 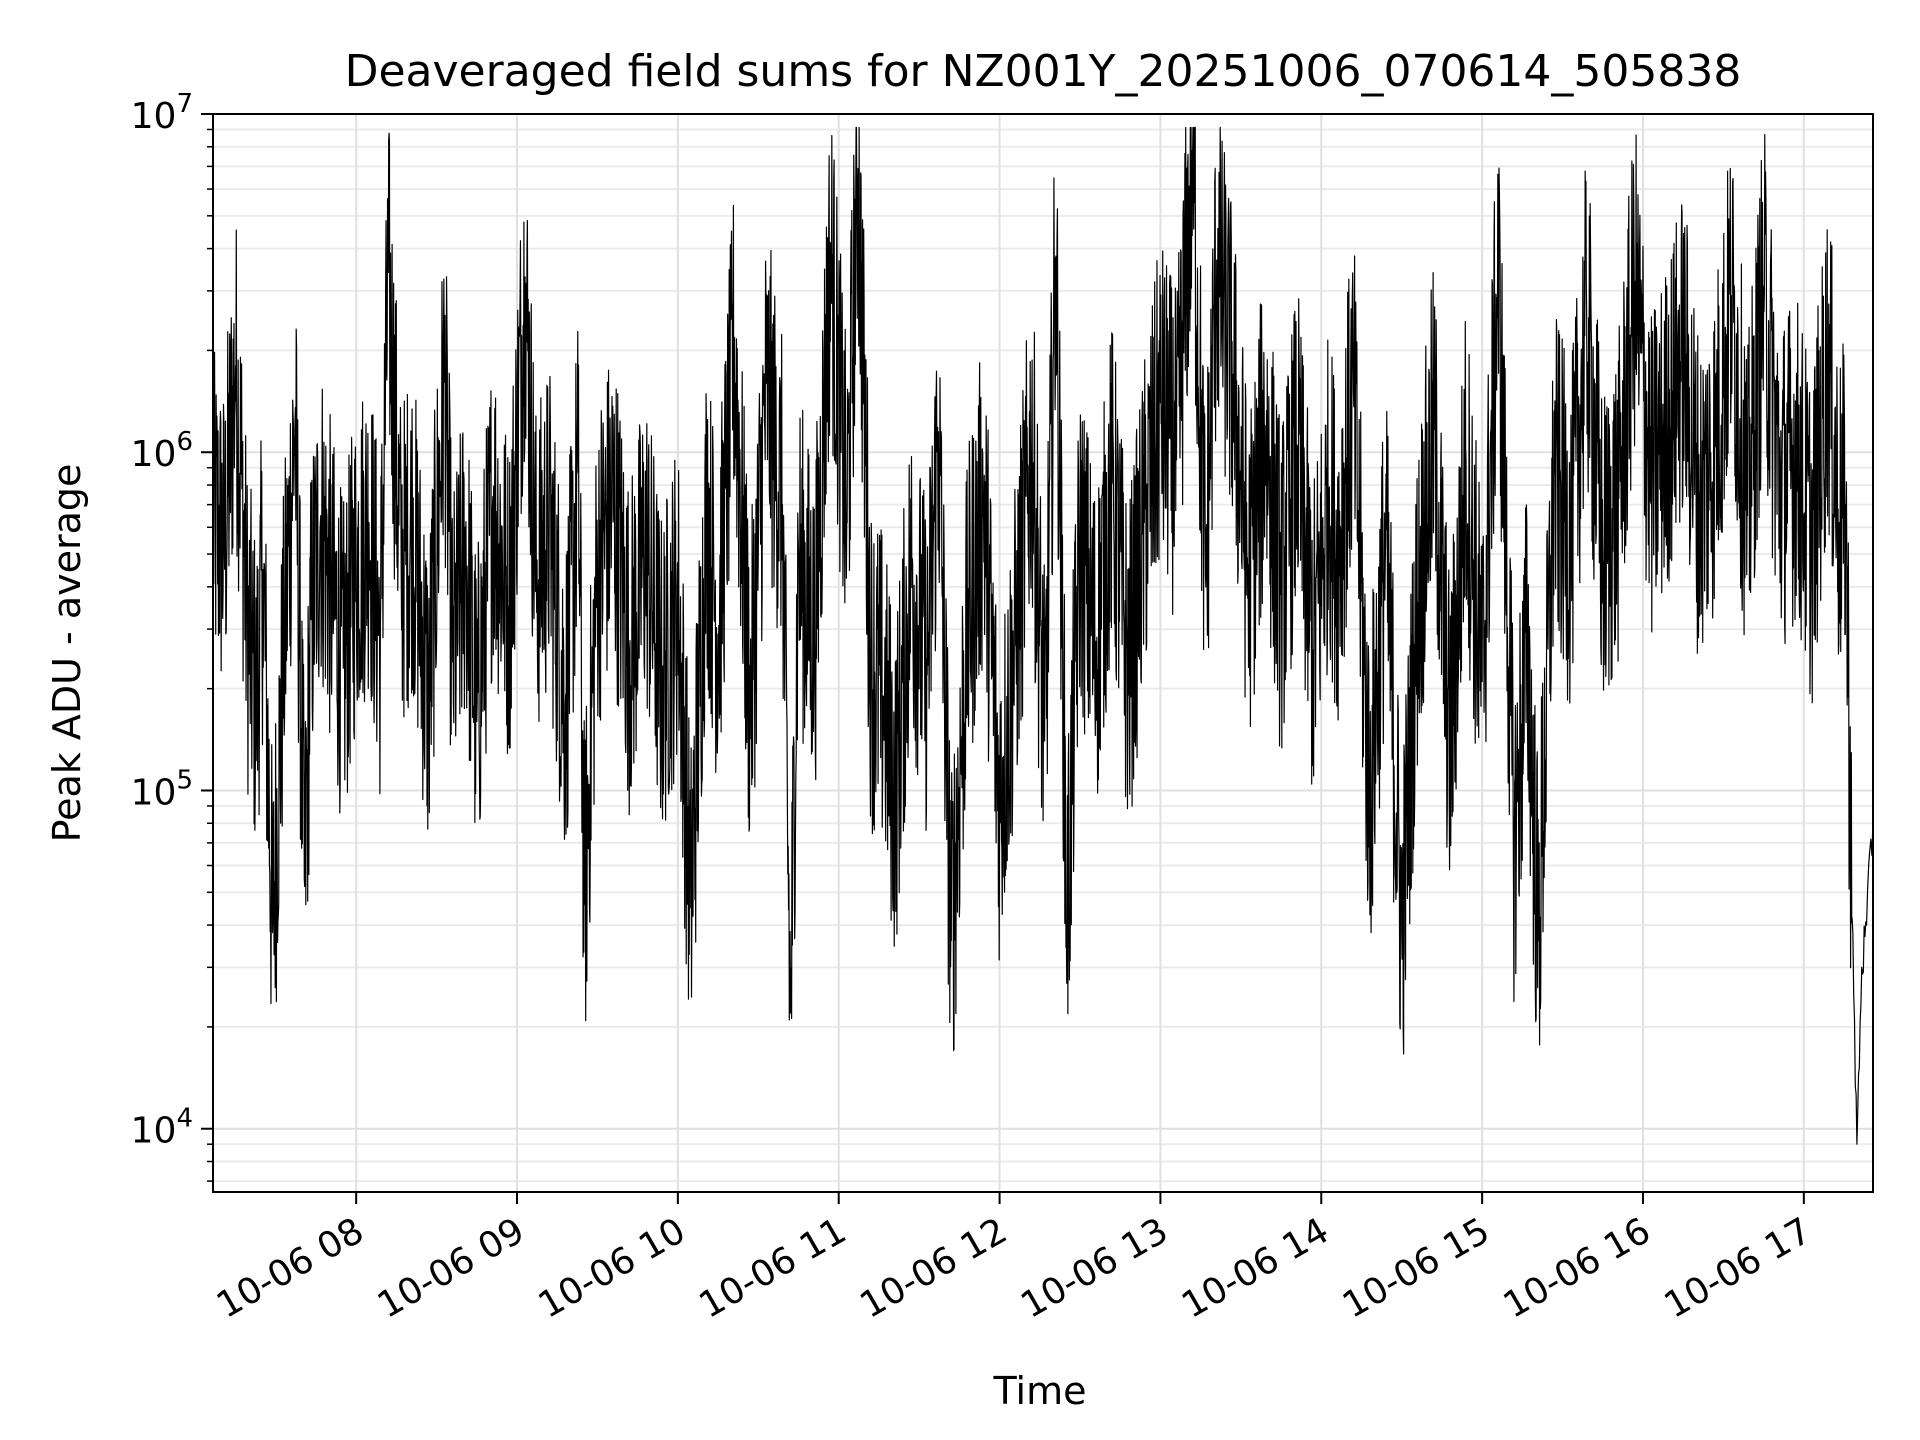 What do you see at coordinates (1040, 1391) in the screenshot?
I see `x-axis-label: Time` at bounding box center [1040, 1391].